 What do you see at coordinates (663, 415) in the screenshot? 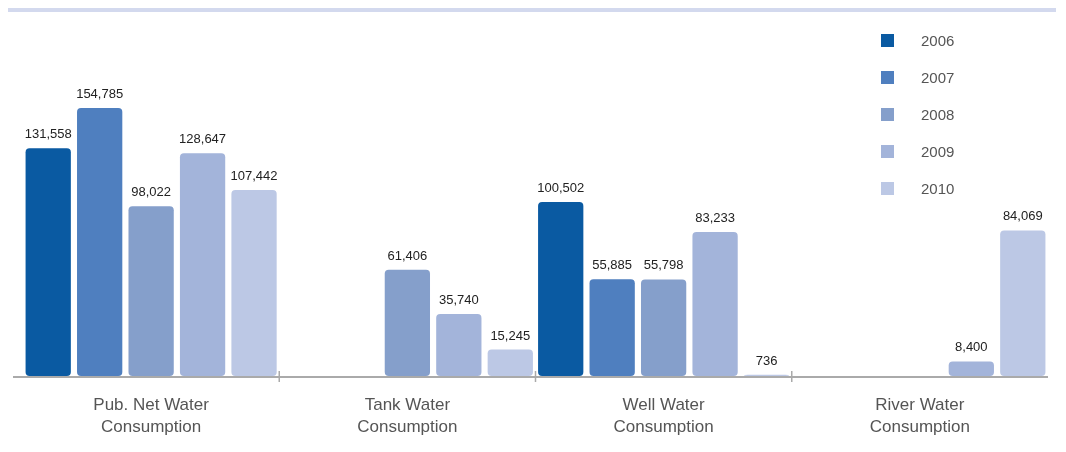
I see `x-tick-label: Well Water Consumption` at bounding box center [663, 415].